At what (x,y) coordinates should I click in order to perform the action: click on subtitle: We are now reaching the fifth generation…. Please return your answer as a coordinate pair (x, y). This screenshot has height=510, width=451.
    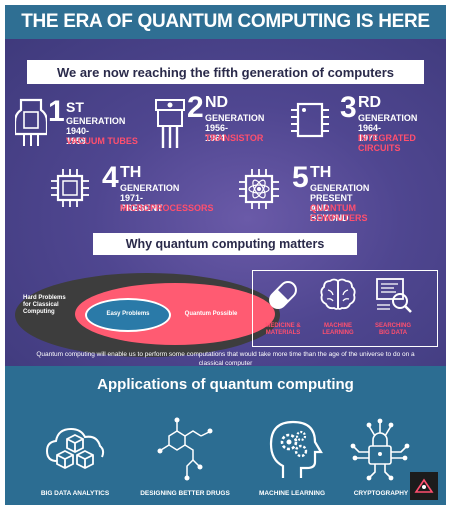
    Looking at the image, I should click on (225, 72).